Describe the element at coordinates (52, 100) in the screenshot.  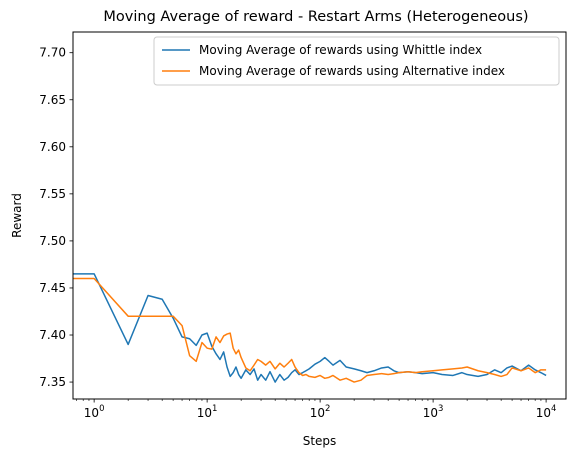
I see `y-tick-label: 7.65` at that location.